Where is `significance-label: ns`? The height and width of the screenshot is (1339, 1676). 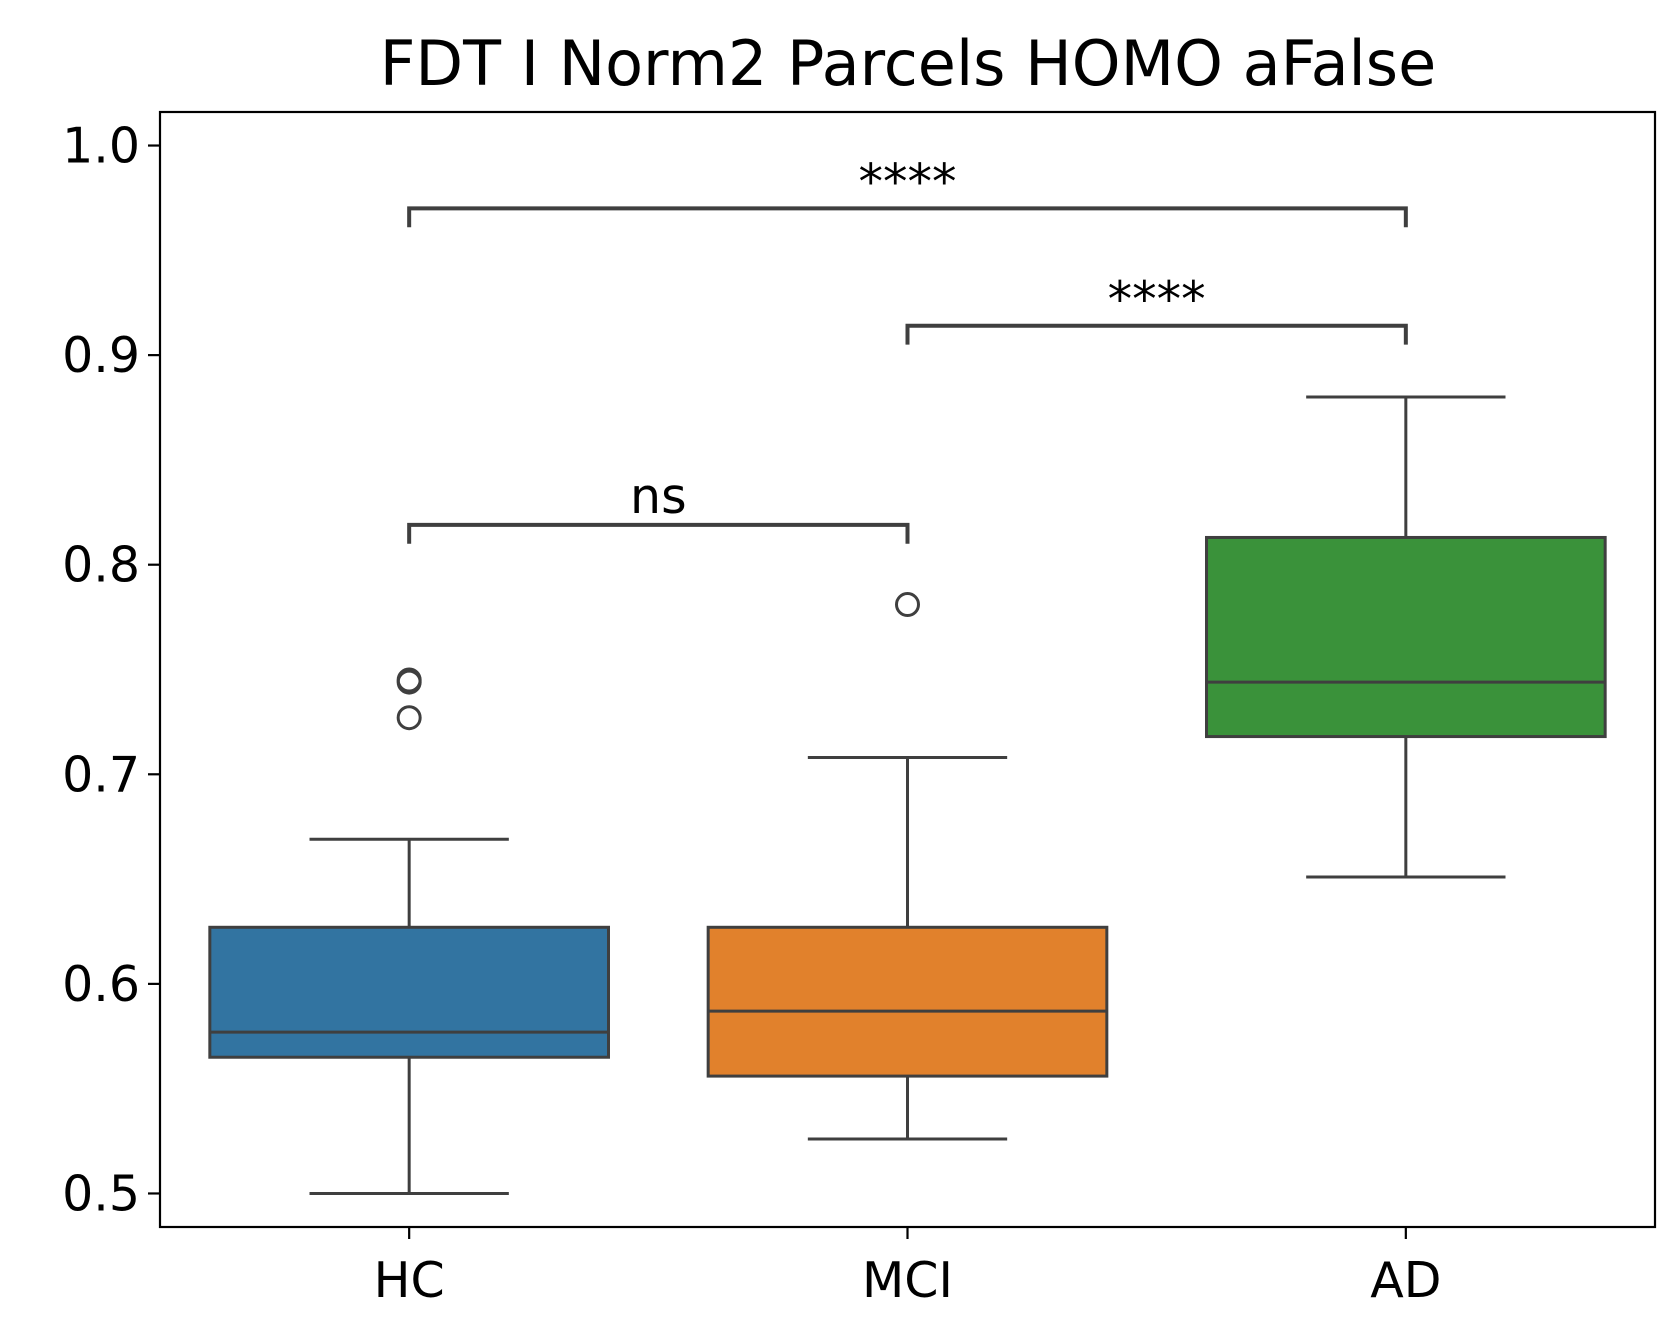
significance-label: ns is located at coordinates (658, 496).